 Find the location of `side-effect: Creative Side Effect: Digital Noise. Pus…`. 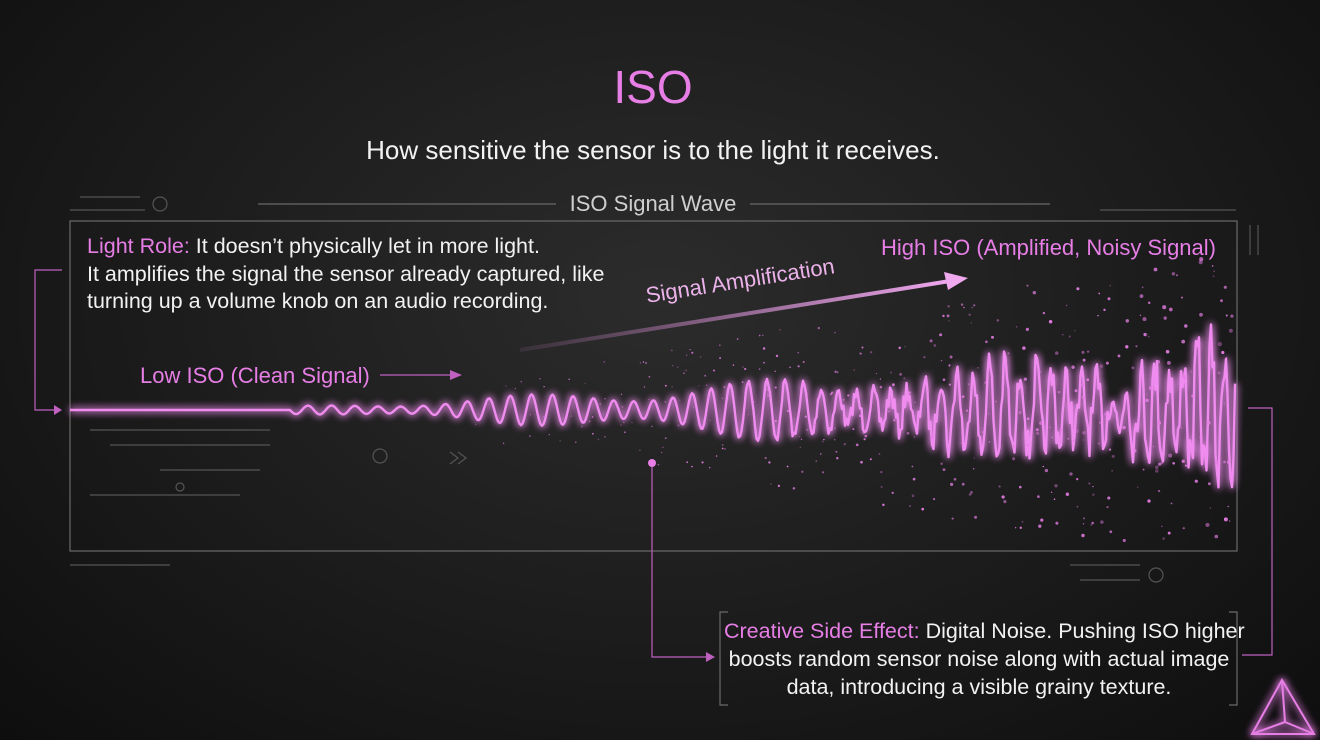

side-effect: Creative Side Effect: Digital Noise. Pus… is located at coordinates (984, 659).